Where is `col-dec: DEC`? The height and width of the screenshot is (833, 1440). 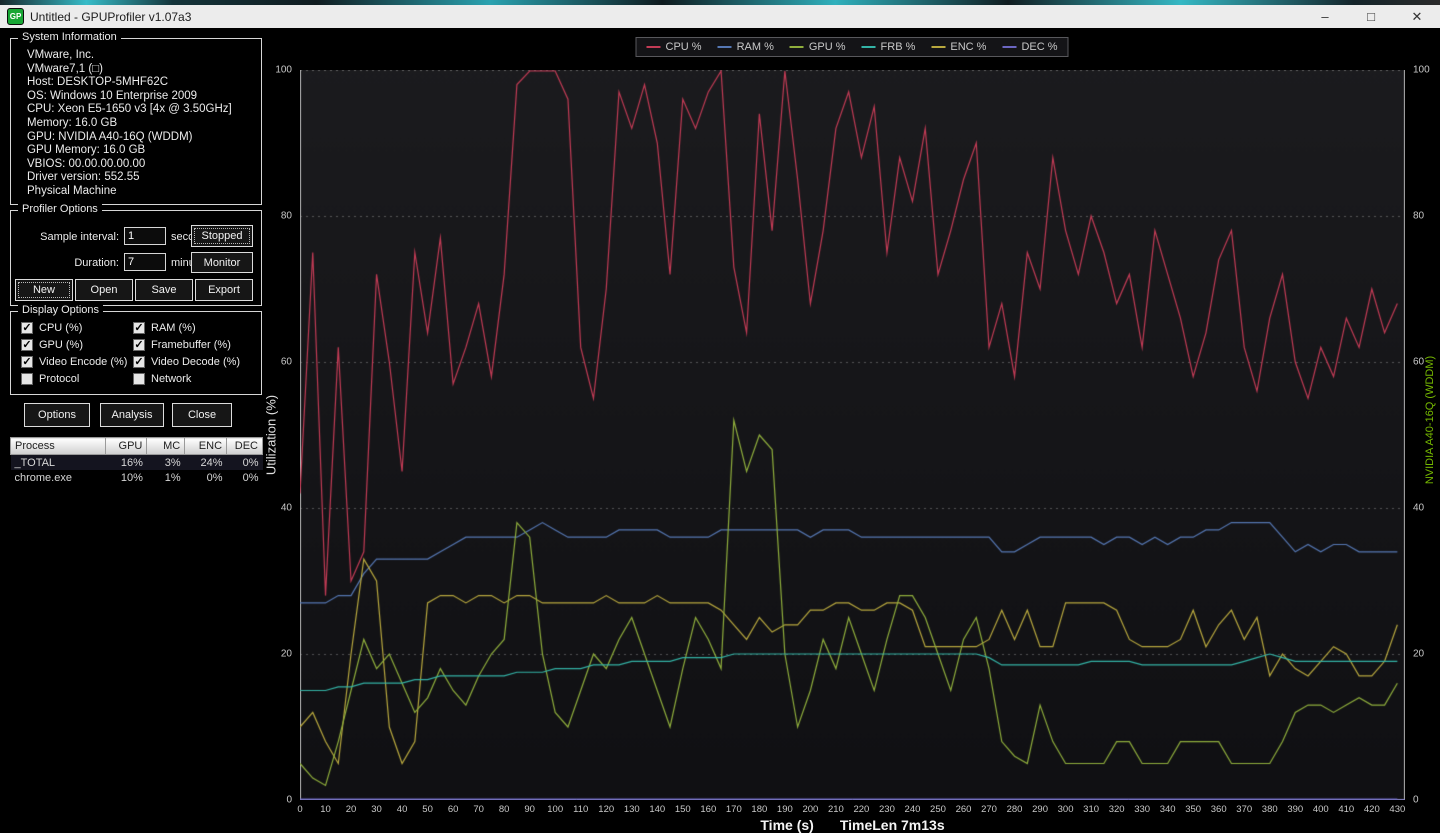 col-dec: DEC is located at coordinates (244, 446).